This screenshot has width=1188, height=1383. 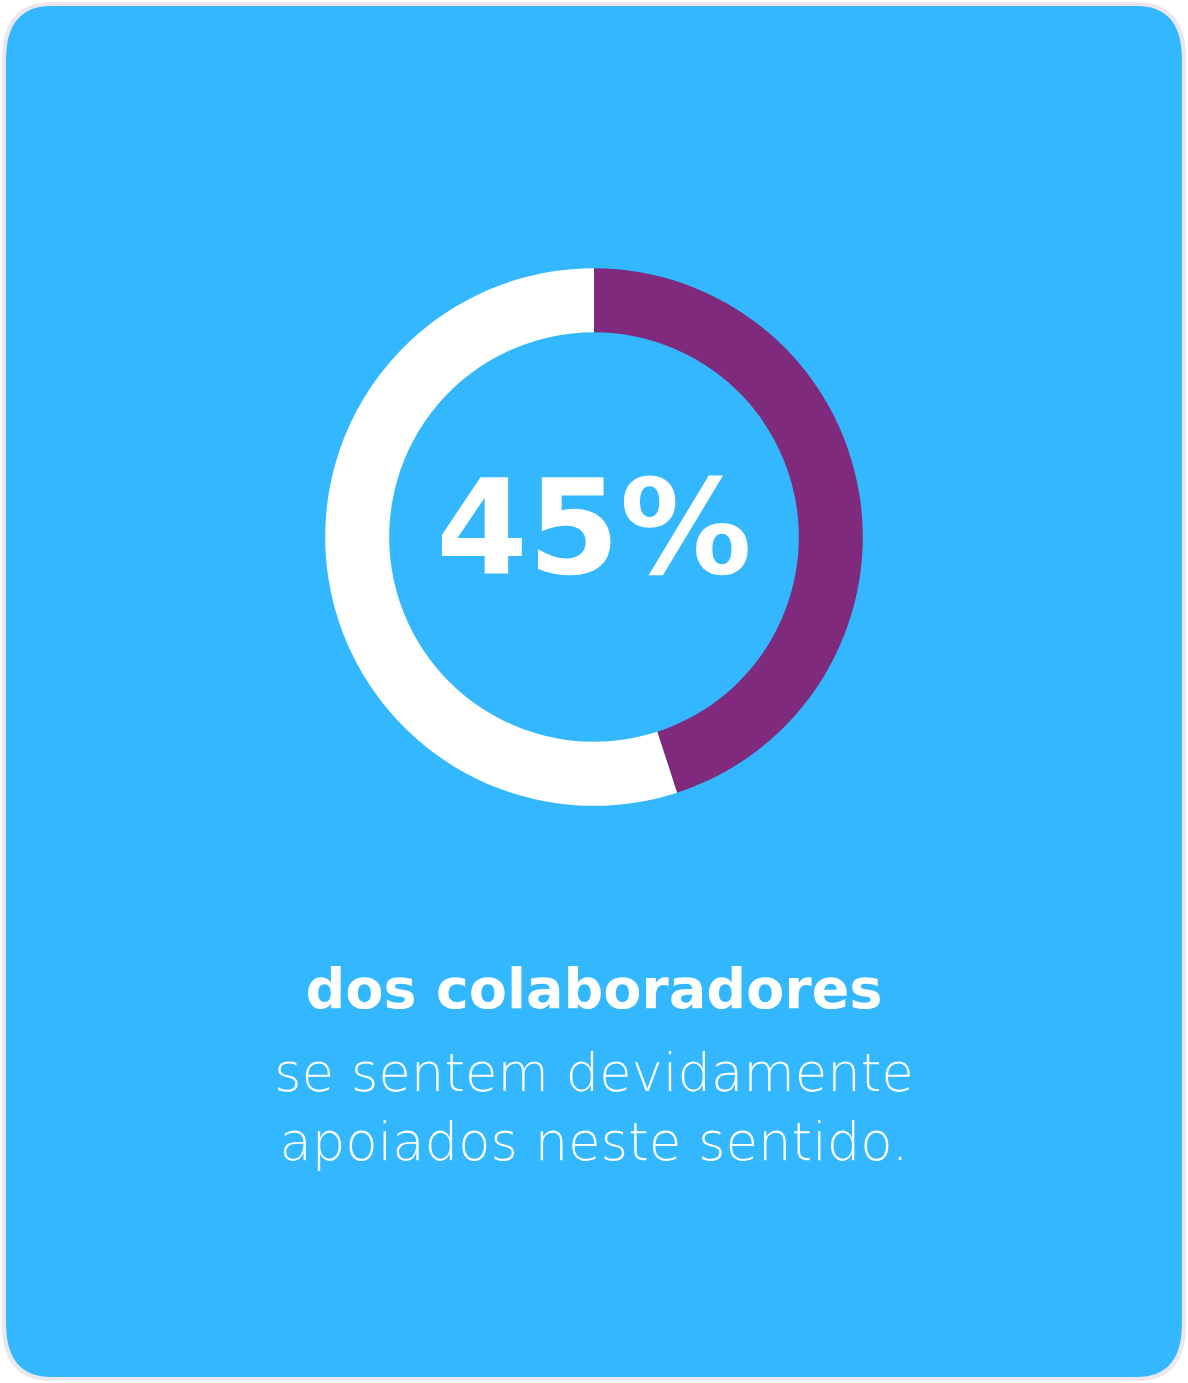 I want to click on text: dos colaboradores, so click(x=594, y=988).